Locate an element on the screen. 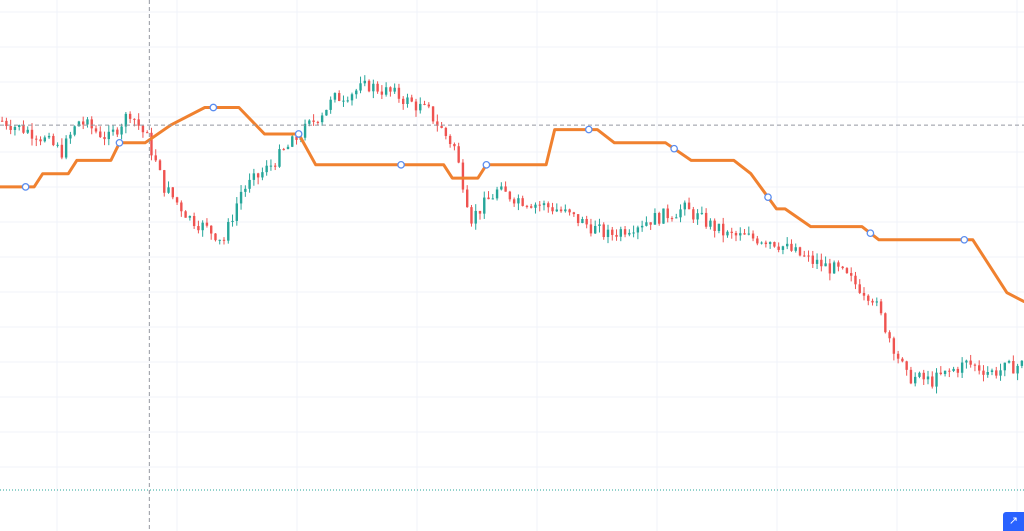 The height and width of the screenshot is (531, 1024). arrow-icon: ↗ is located at coordinates (1013, 521).